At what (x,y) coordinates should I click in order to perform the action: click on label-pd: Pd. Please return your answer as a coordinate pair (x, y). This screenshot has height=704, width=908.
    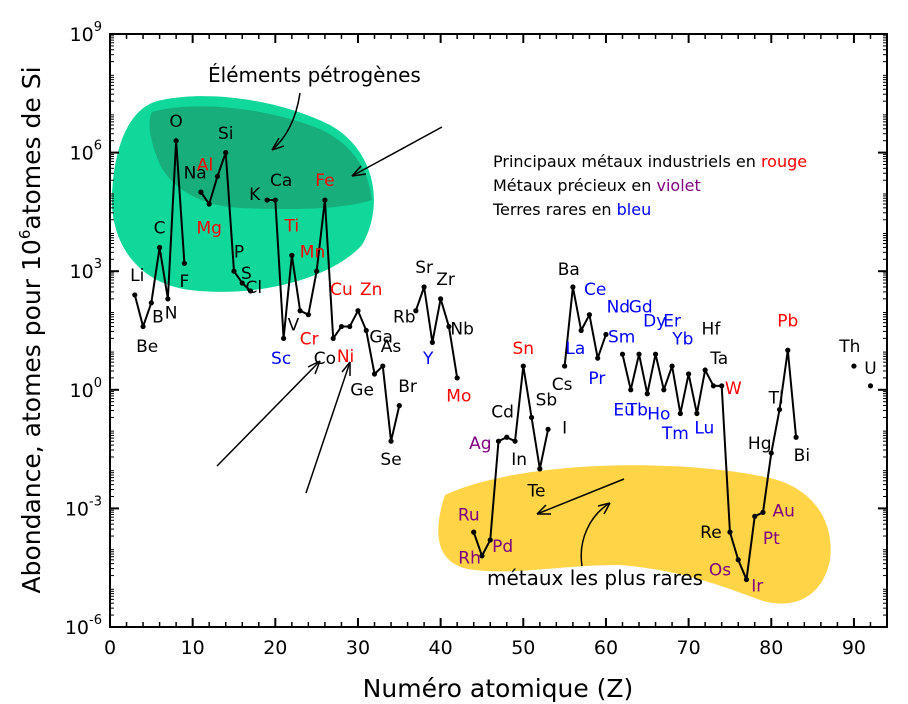
    Looking at the image, I should click on (502, 547).